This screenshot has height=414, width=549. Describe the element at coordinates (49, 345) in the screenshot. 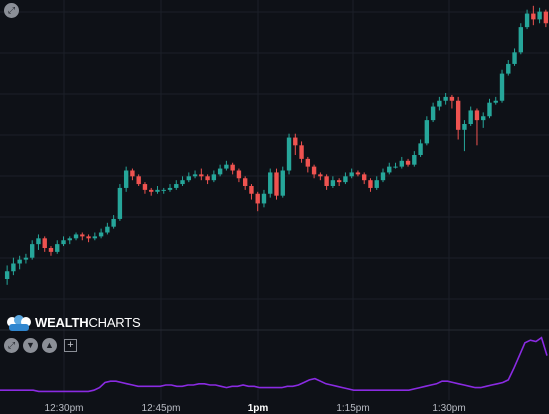

I see `chevron-up-icon: ▲` at that location.